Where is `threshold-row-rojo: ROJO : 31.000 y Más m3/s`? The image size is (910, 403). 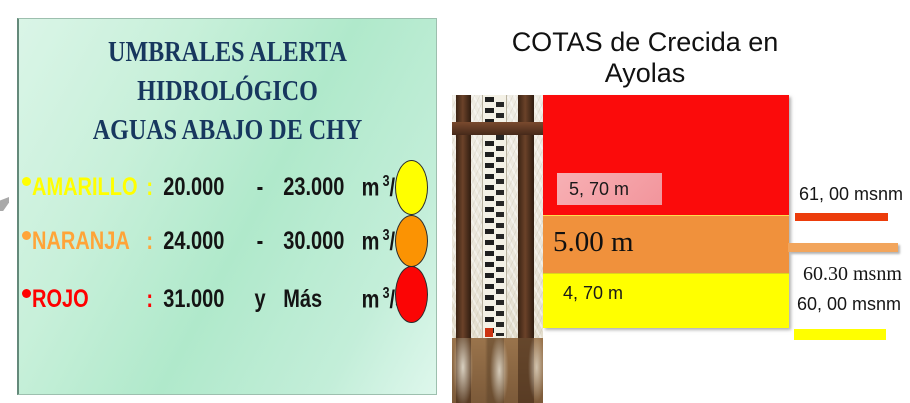 threshold-row-rojo: ROJO : 31.000 y Más m3/s is located at coordinates (229, 296).